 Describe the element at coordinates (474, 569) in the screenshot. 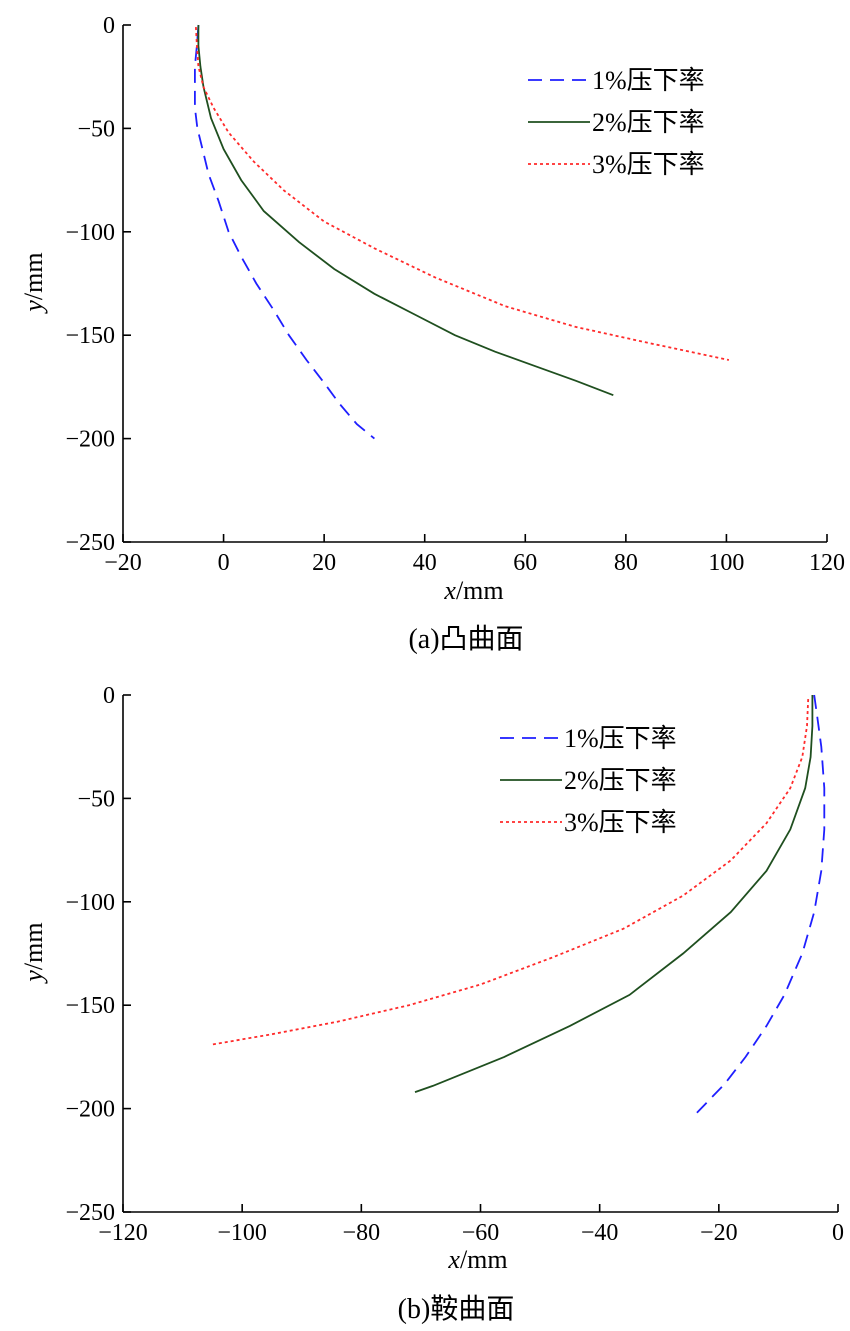

I see `x-axis: x/mm −20 0 20 40 60 80 100 120` at that location.